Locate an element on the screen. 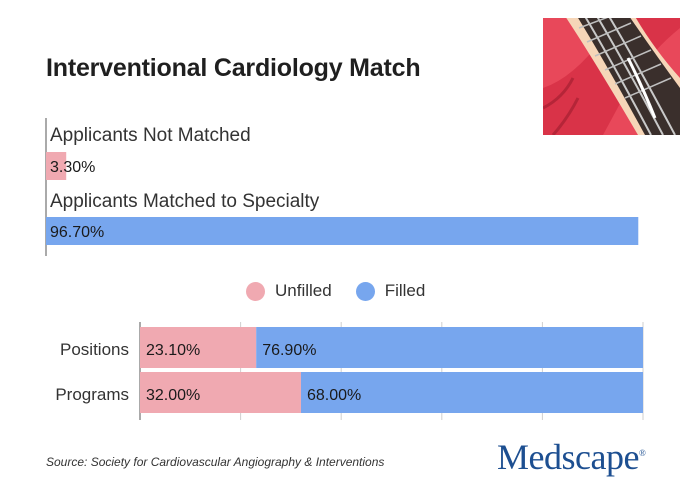 This screenshot has width=700, height=502. legend-label-filled: Filled is located at coordinates (405, 290).